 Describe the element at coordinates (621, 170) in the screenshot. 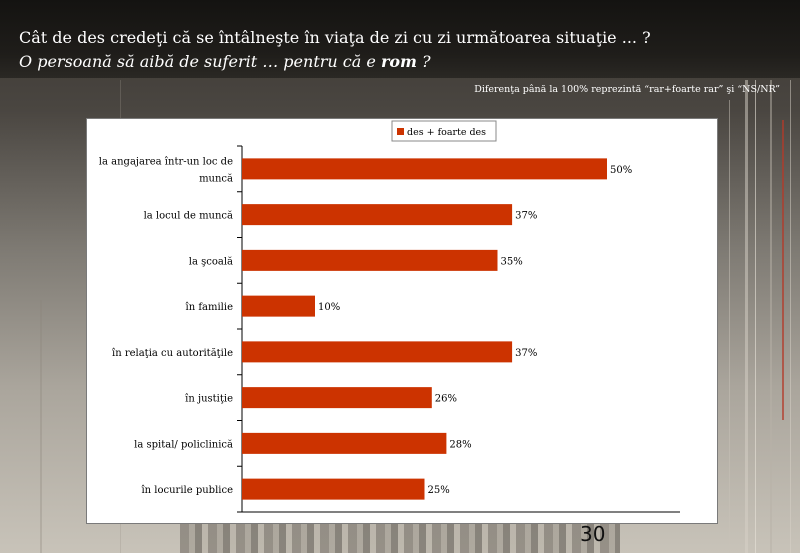

I see `data-label: 50%` at that location.